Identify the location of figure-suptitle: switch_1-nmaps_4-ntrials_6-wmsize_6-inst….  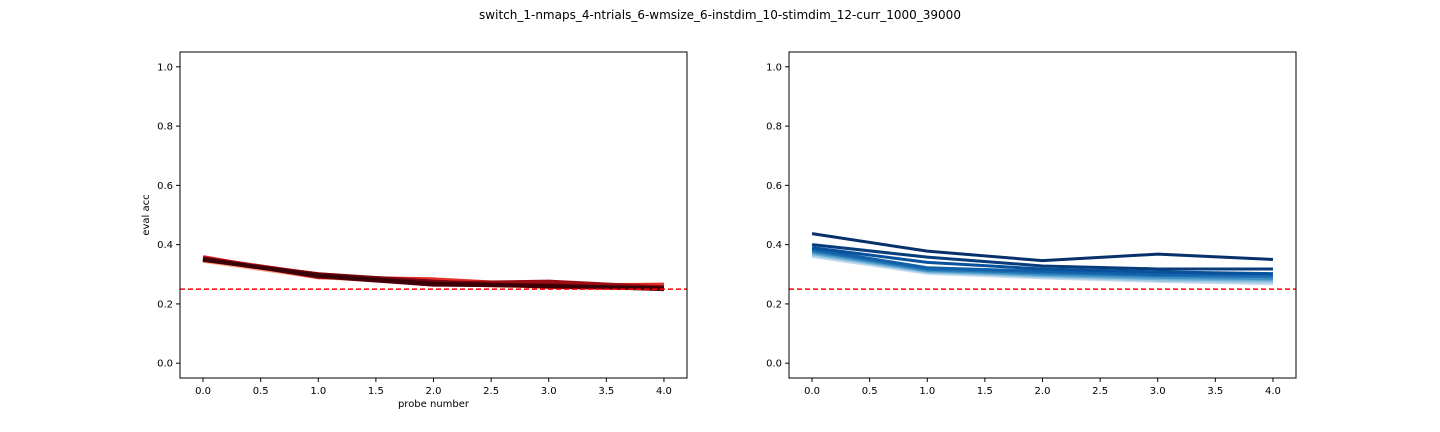
(720, 15).